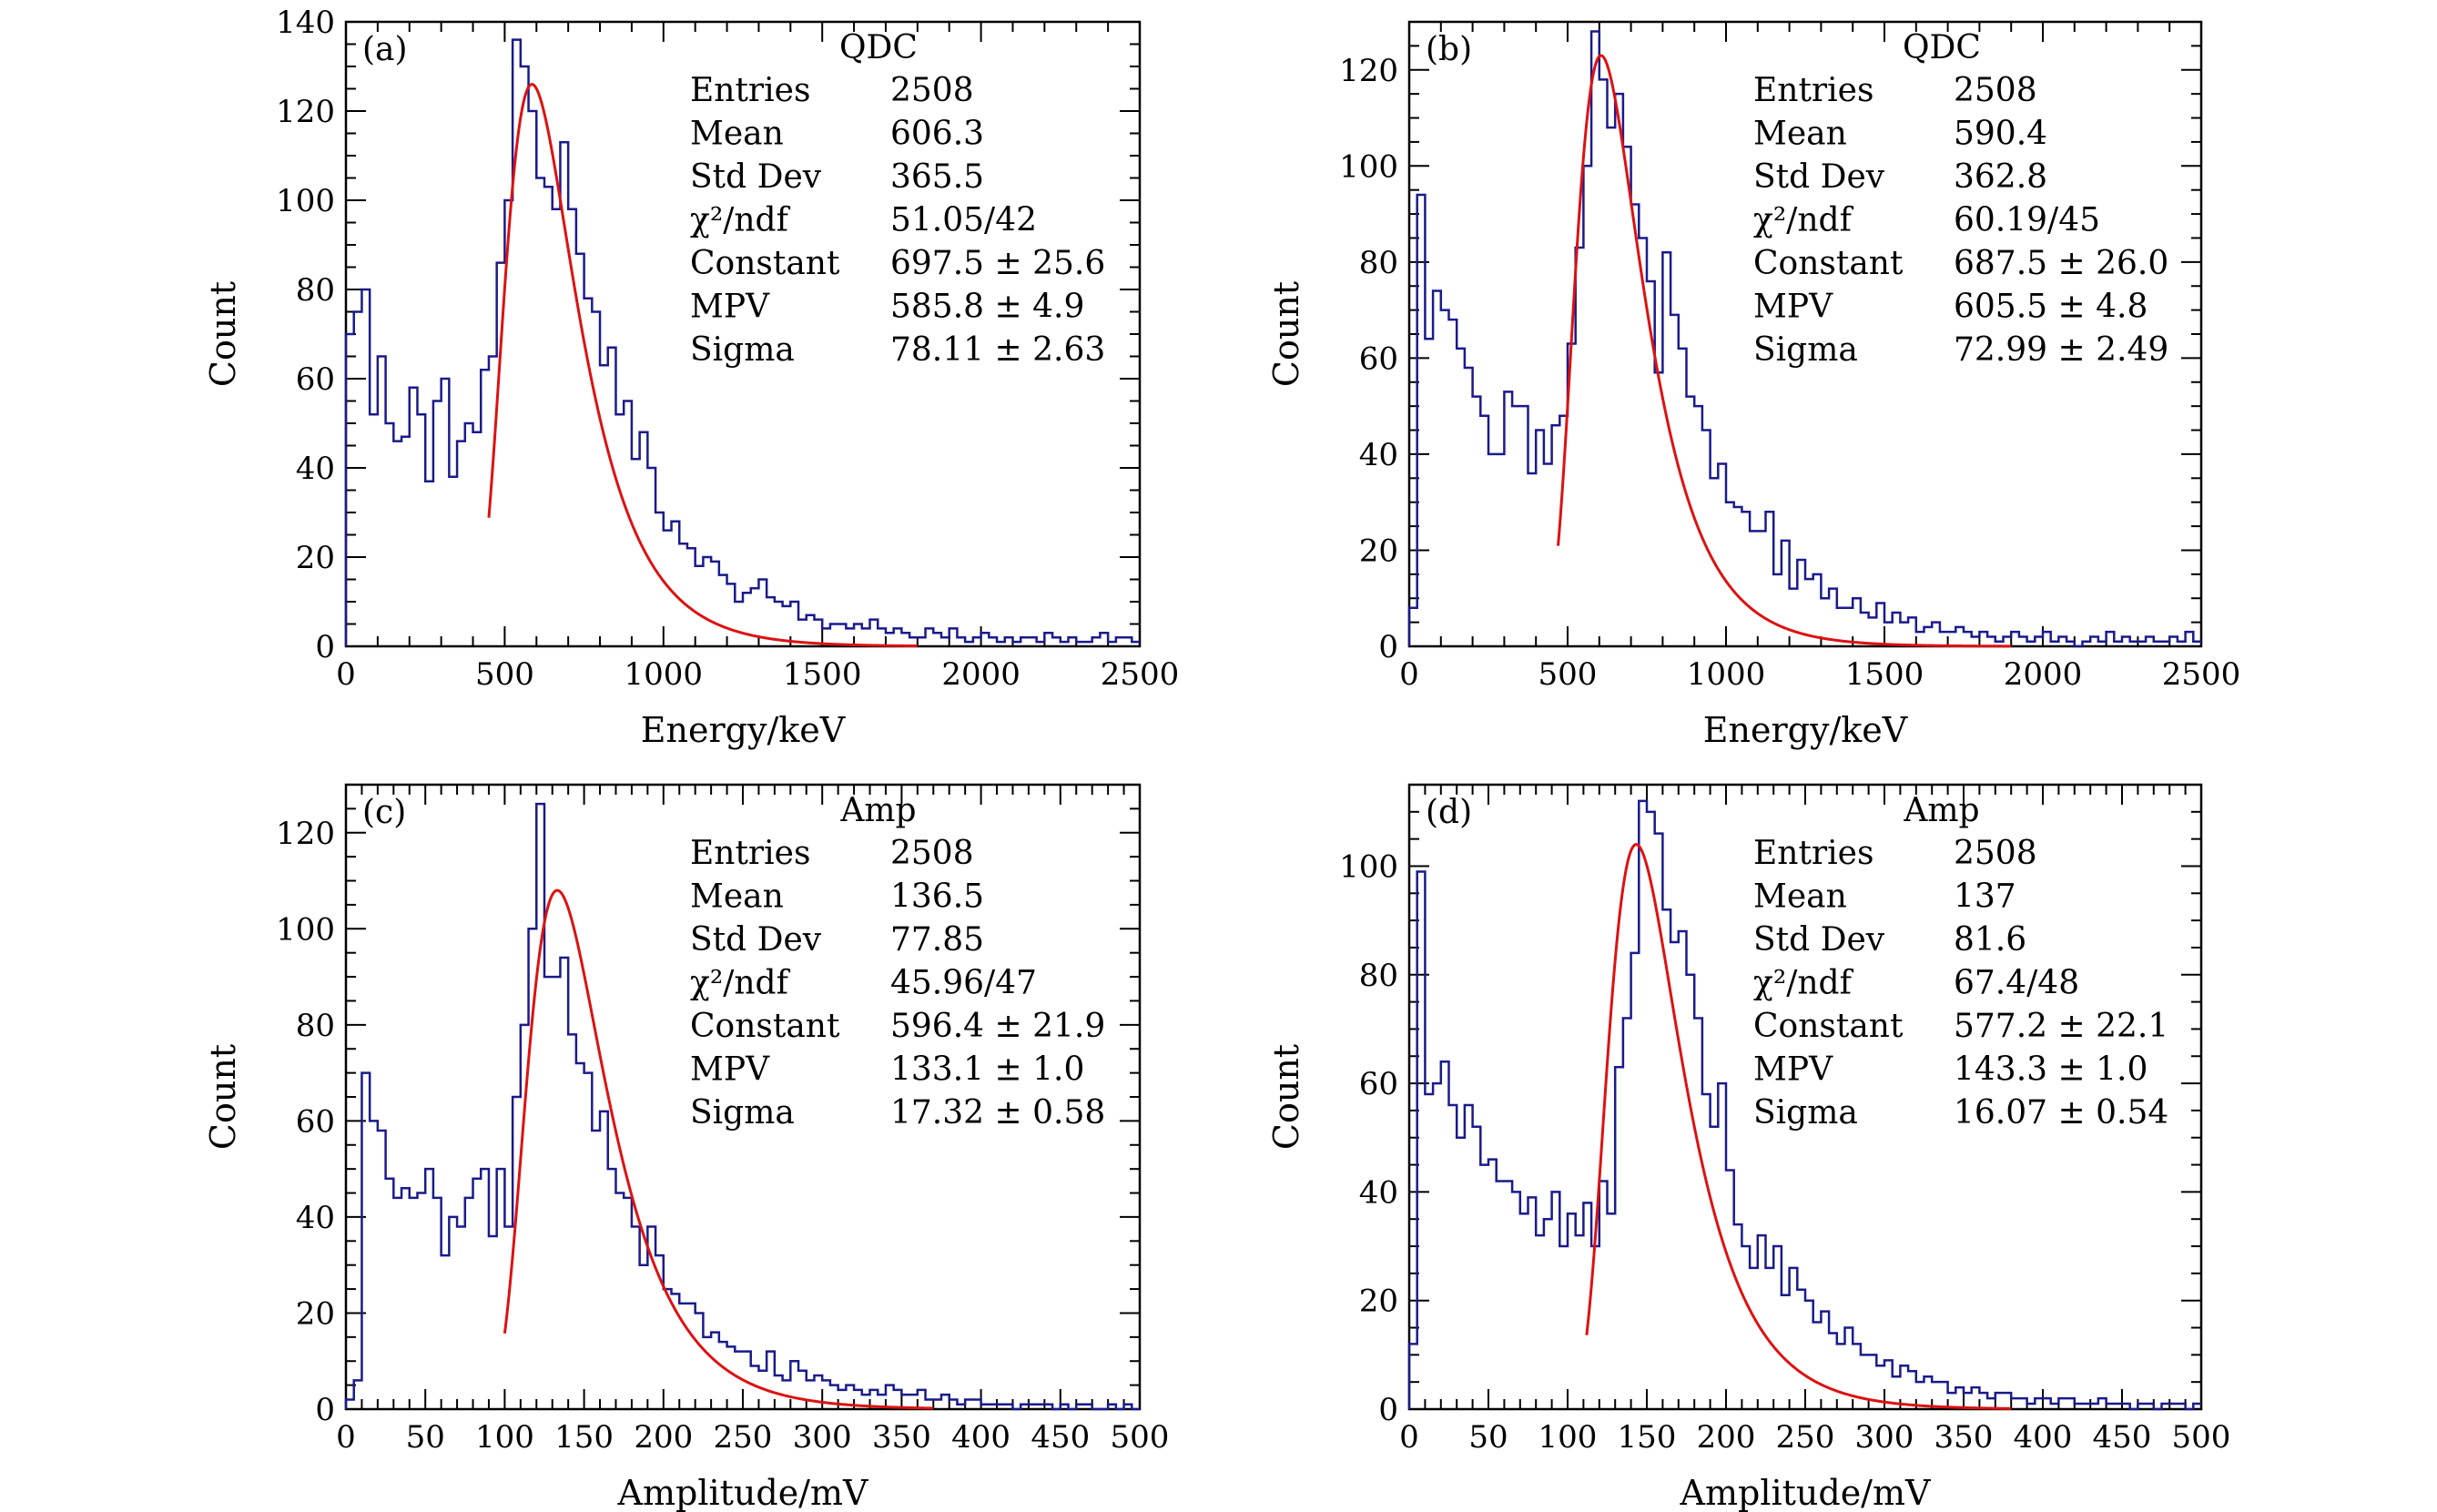 This screenshot has height=1512, width=2437. I want to click on stats-value: 143.3 ± 1.0, so click(2051, 1070).